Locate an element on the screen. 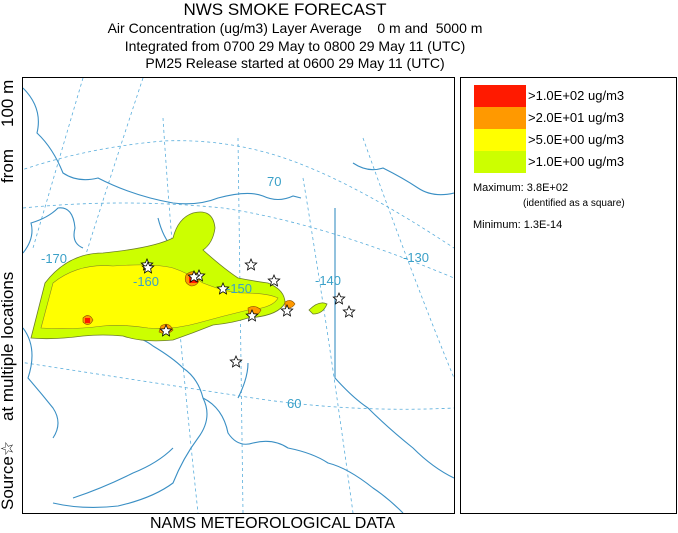  legend-item-3: >5.0E+00 ug/m3 is located at coordinates (564, 140).